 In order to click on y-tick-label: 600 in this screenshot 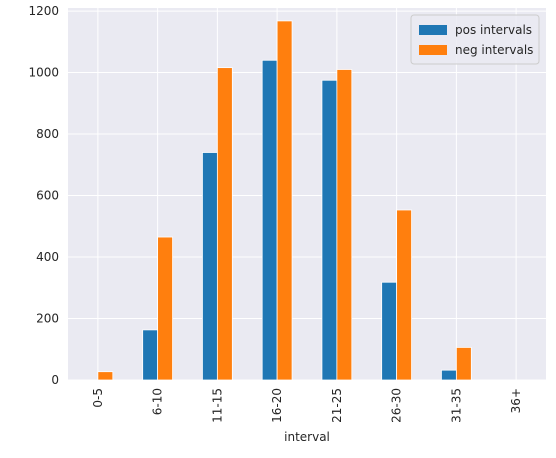, I will do `click(47, 196)`.